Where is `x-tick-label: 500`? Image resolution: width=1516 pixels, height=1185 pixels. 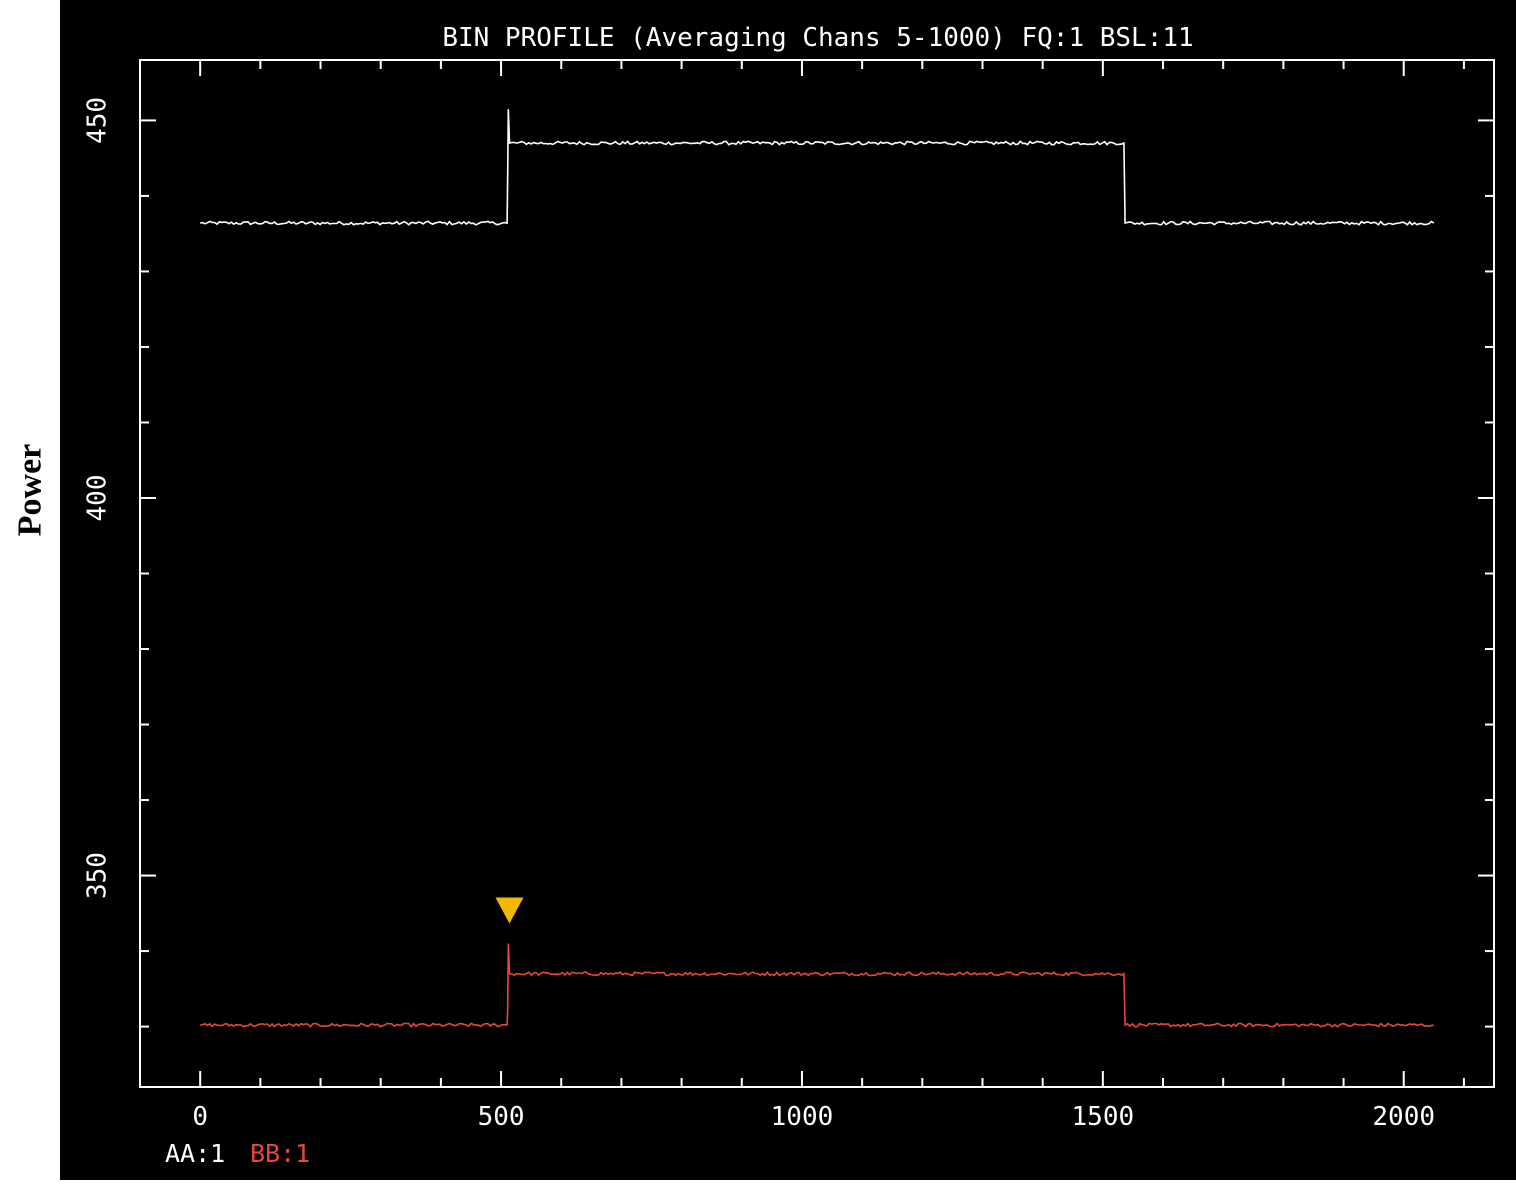 x-tick-label: 500 is located at coordinates (501, 1117).